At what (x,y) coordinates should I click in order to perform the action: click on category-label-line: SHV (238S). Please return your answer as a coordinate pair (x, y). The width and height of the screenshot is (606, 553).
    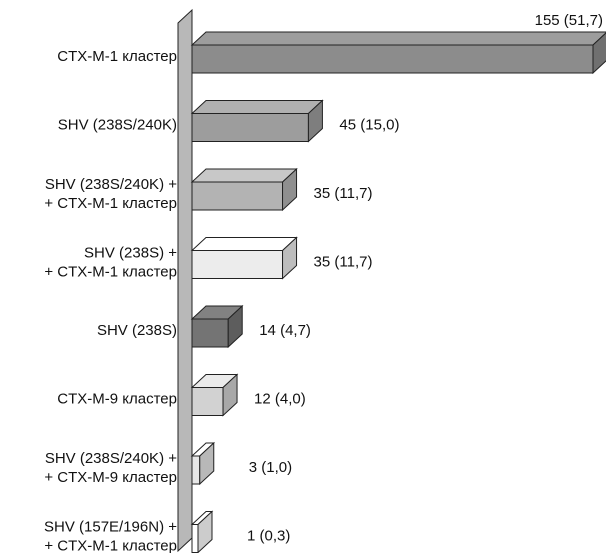
    Looking at the image, I should click on (137, 330).